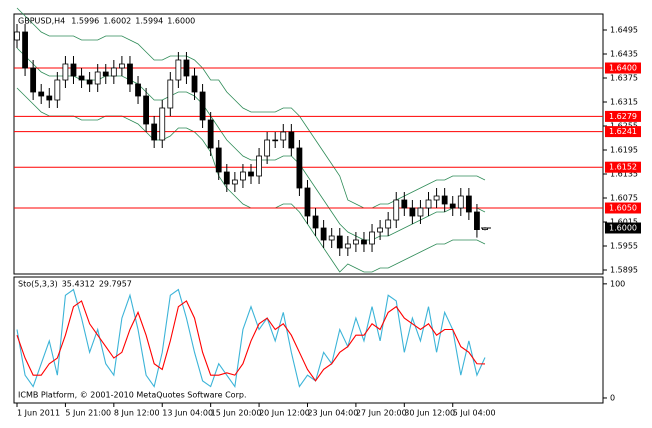  I want to click on ohlc-label: 1.6002, so click(117, 21).